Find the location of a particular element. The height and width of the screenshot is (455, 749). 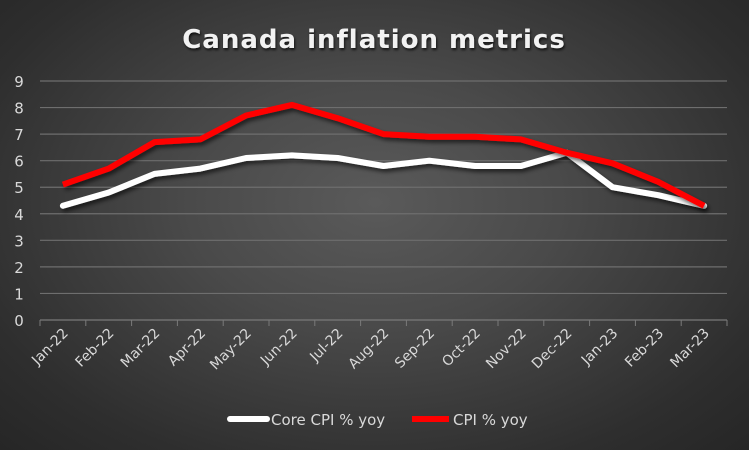

x-tick-label: Sep-22 is located at coordinates (415, 349).